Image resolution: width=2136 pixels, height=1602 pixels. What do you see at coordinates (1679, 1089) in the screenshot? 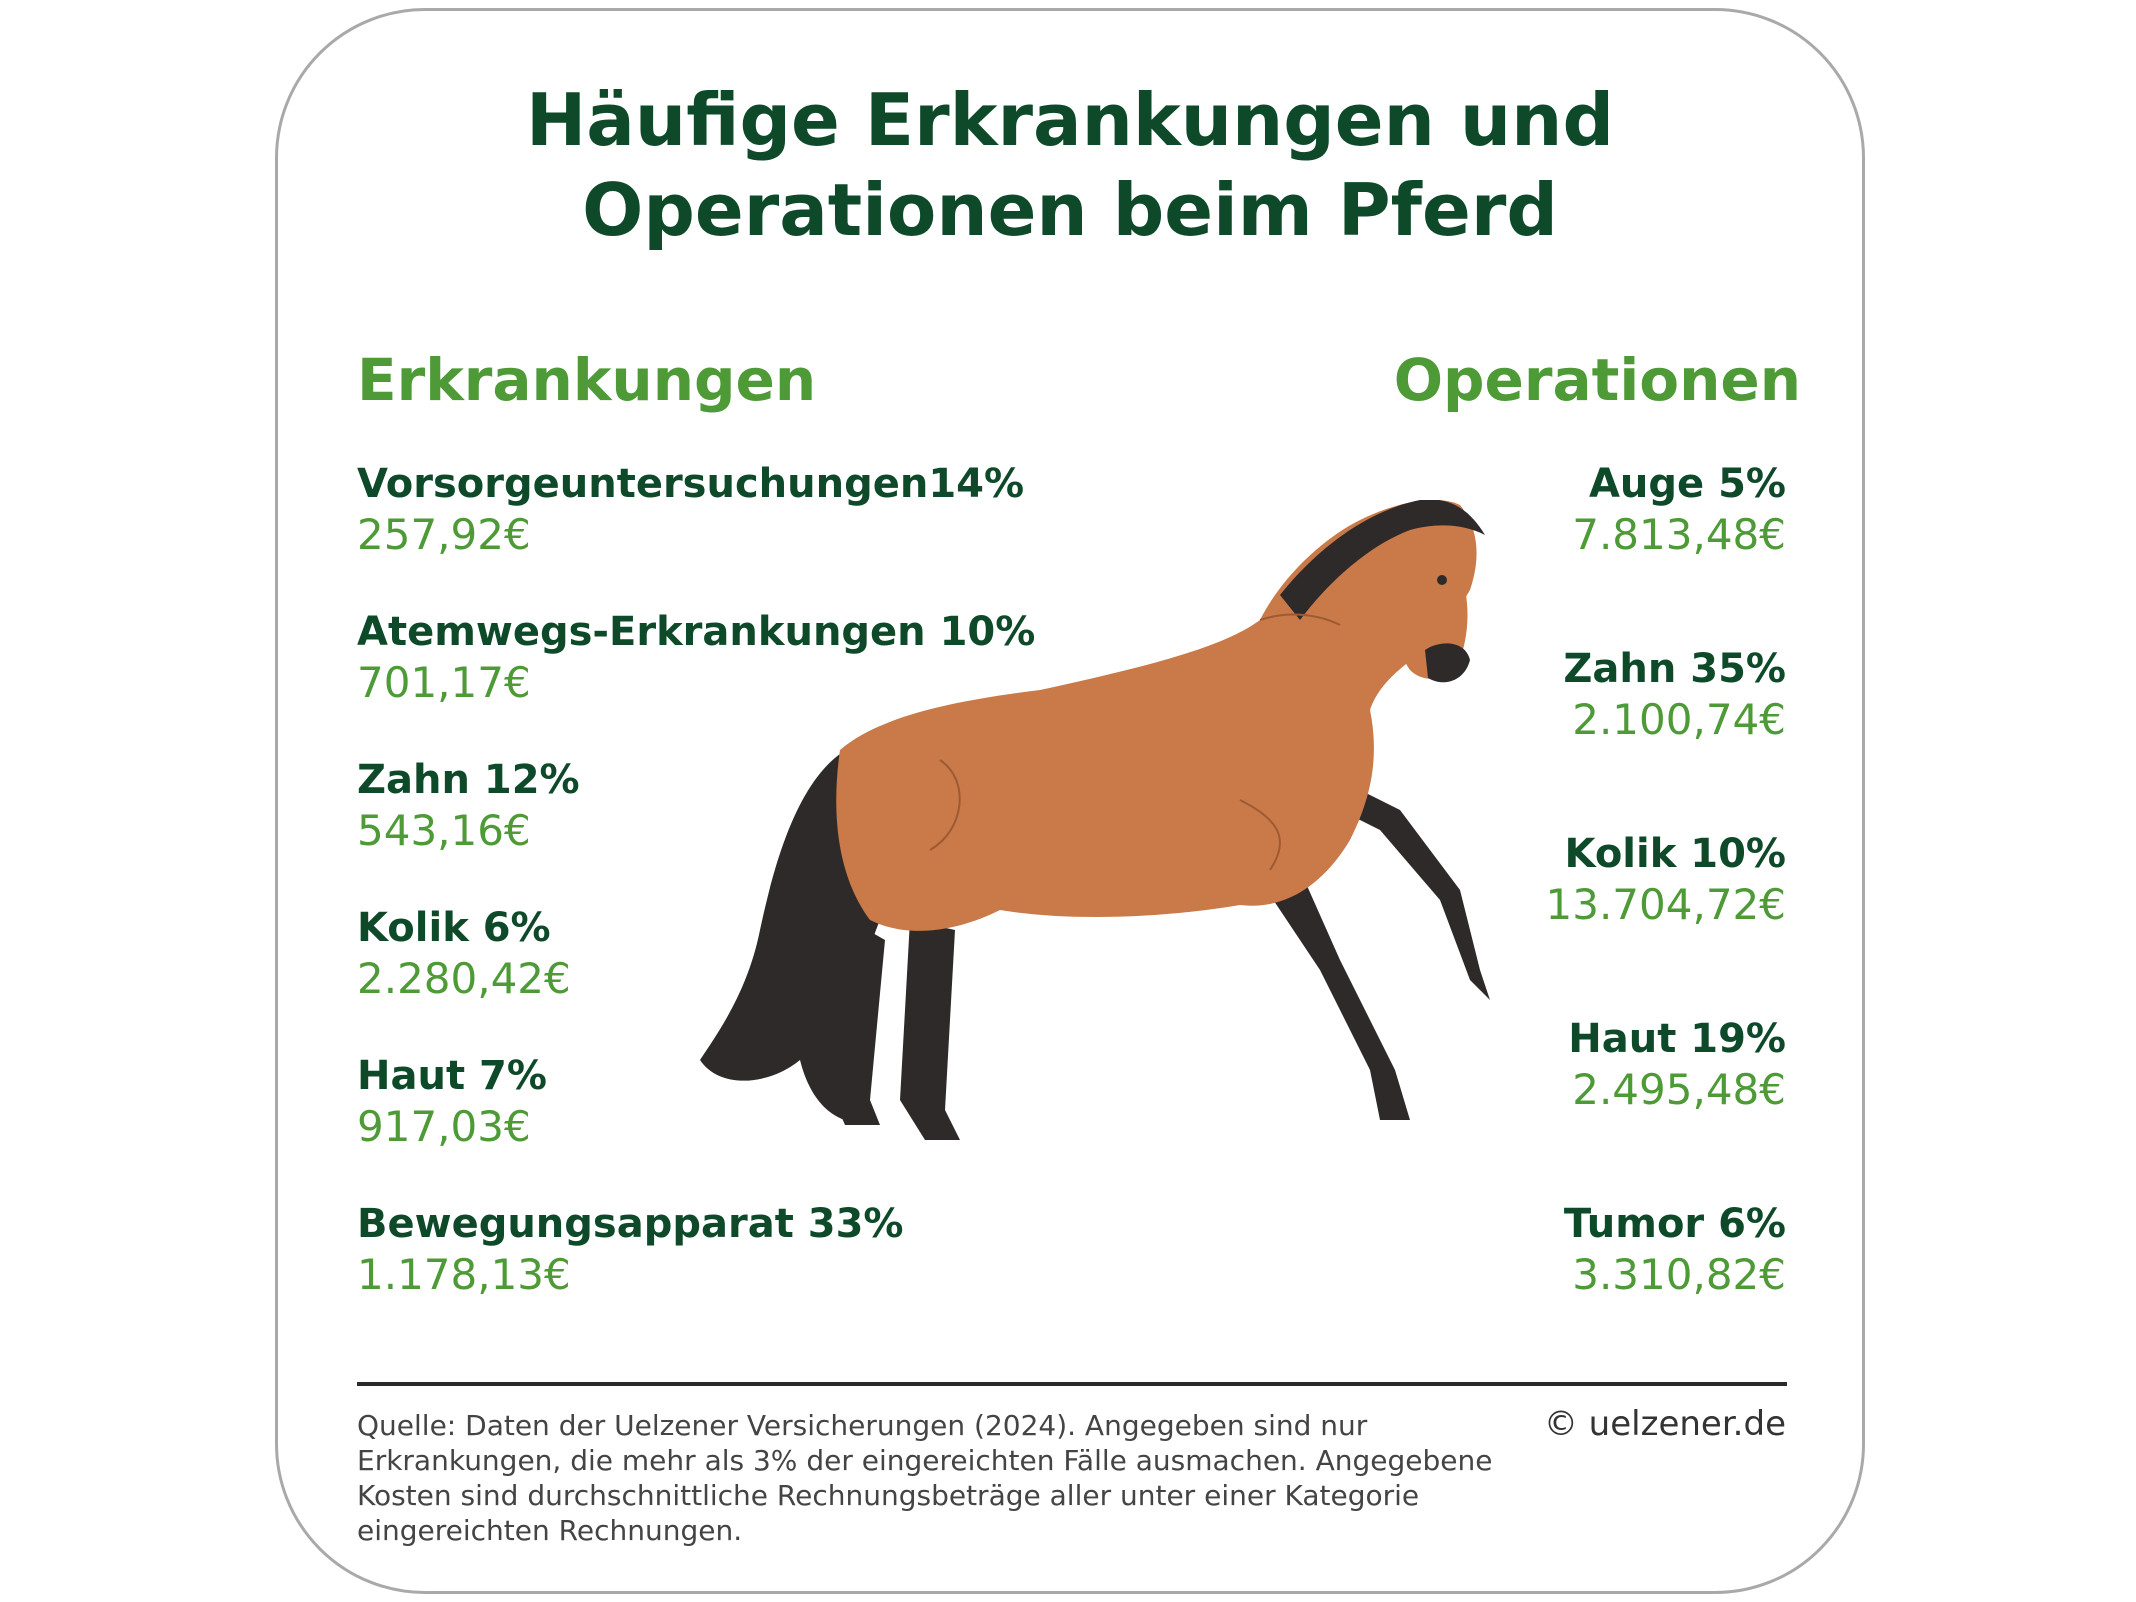
I see `item-cost: 2.495,48€` at bounding box center [1679, 1089].